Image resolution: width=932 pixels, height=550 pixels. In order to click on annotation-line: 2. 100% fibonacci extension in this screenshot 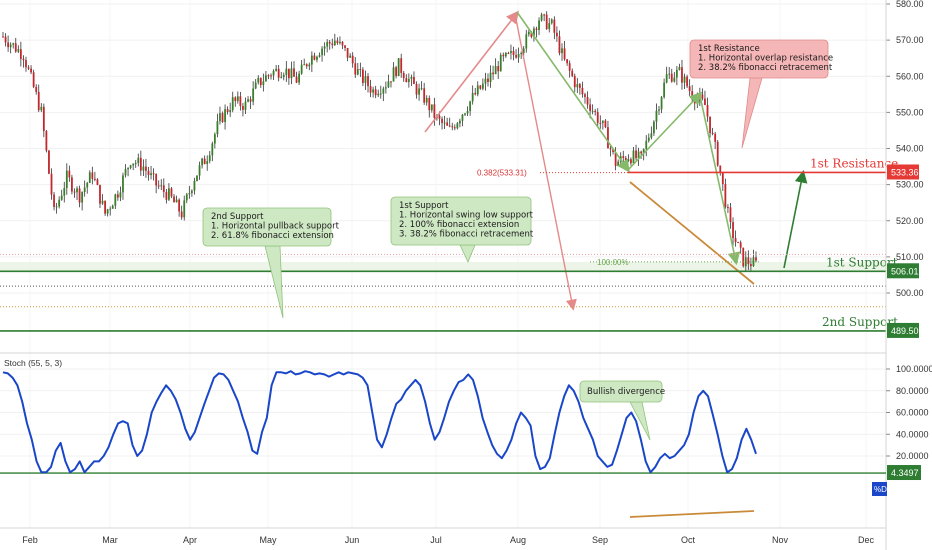, I will do `click(459, 225)`.